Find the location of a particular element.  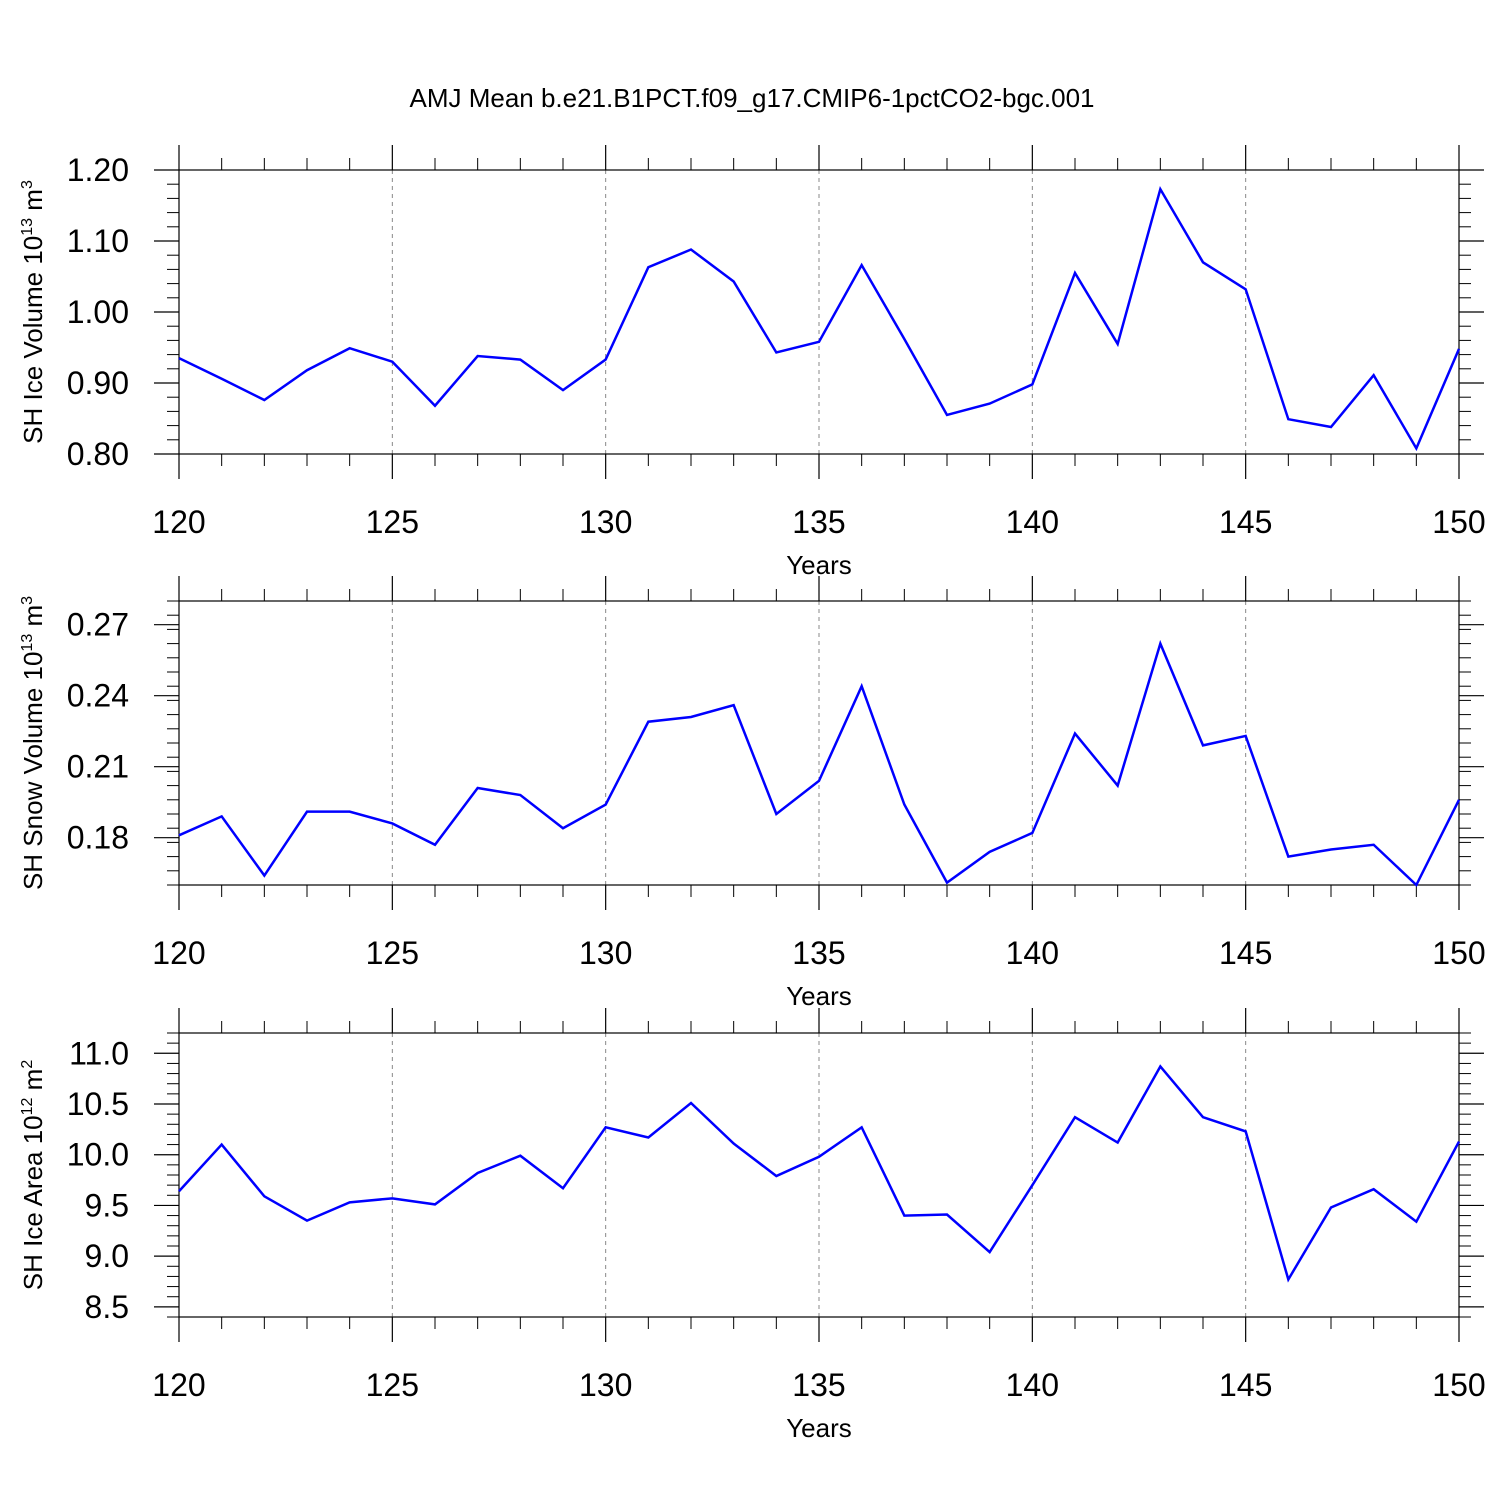

y-tick-label: 8.5 is located at coordinates (107, 1307).